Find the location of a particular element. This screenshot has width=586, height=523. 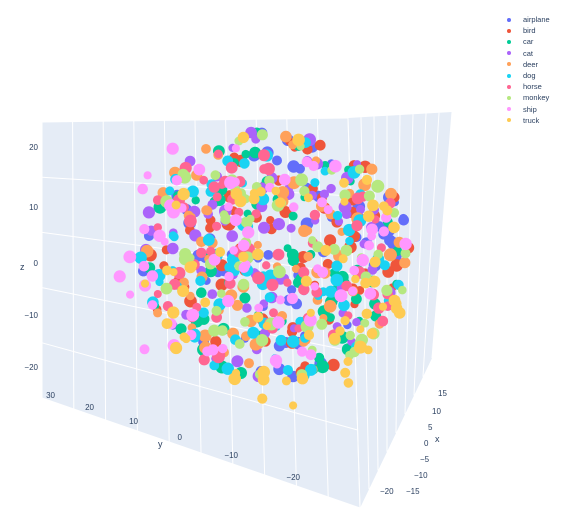

x-tick-label: 15 is located at coordinates (442, 393).